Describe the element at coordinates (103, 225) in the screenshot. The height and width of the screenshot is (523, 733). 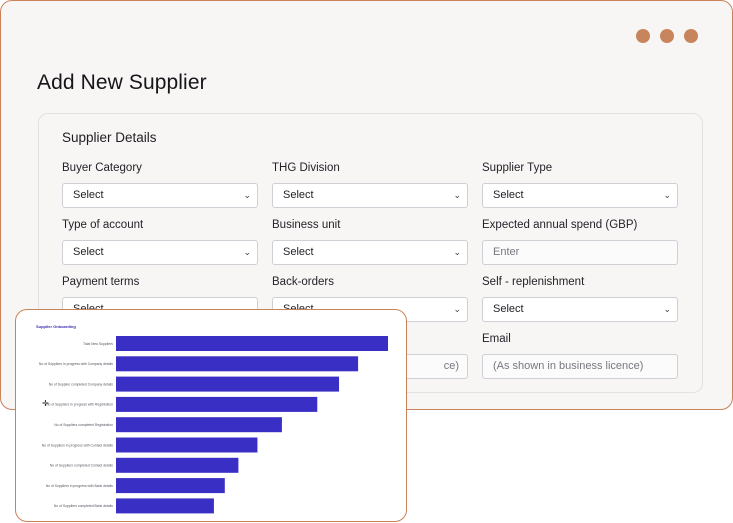
I see `field-label: Type of account` at that location.